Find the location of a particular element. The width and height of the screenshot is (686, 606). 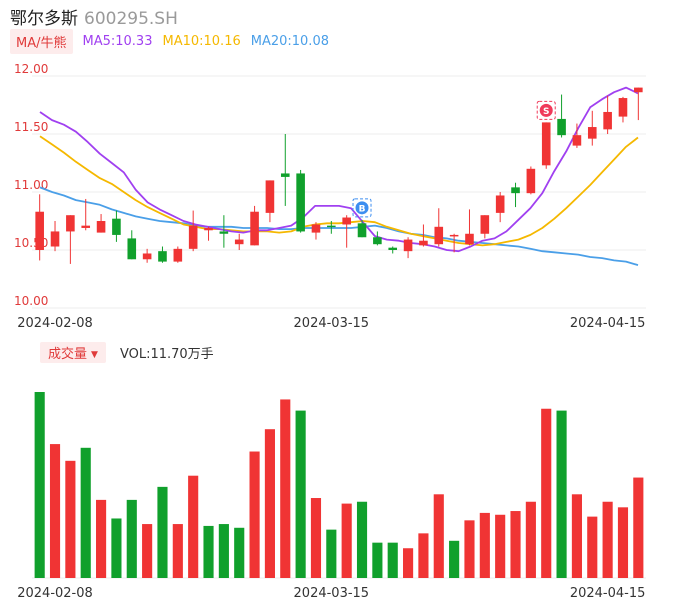

sell-marker-icon is located at coordinates (362, 208).